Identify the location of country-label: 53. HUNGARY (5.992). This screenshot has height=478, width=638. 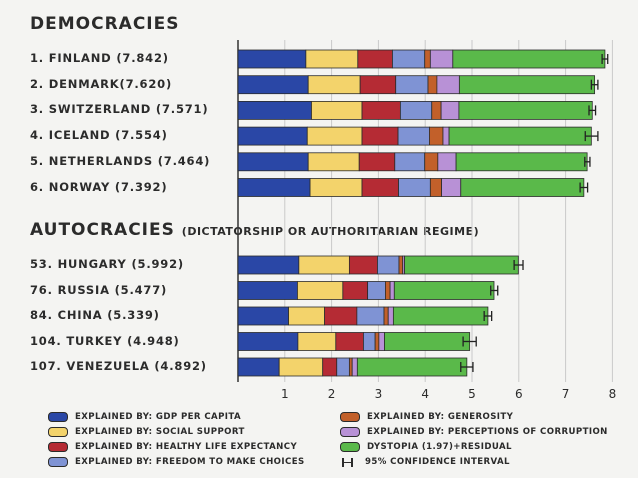
(107, 264).